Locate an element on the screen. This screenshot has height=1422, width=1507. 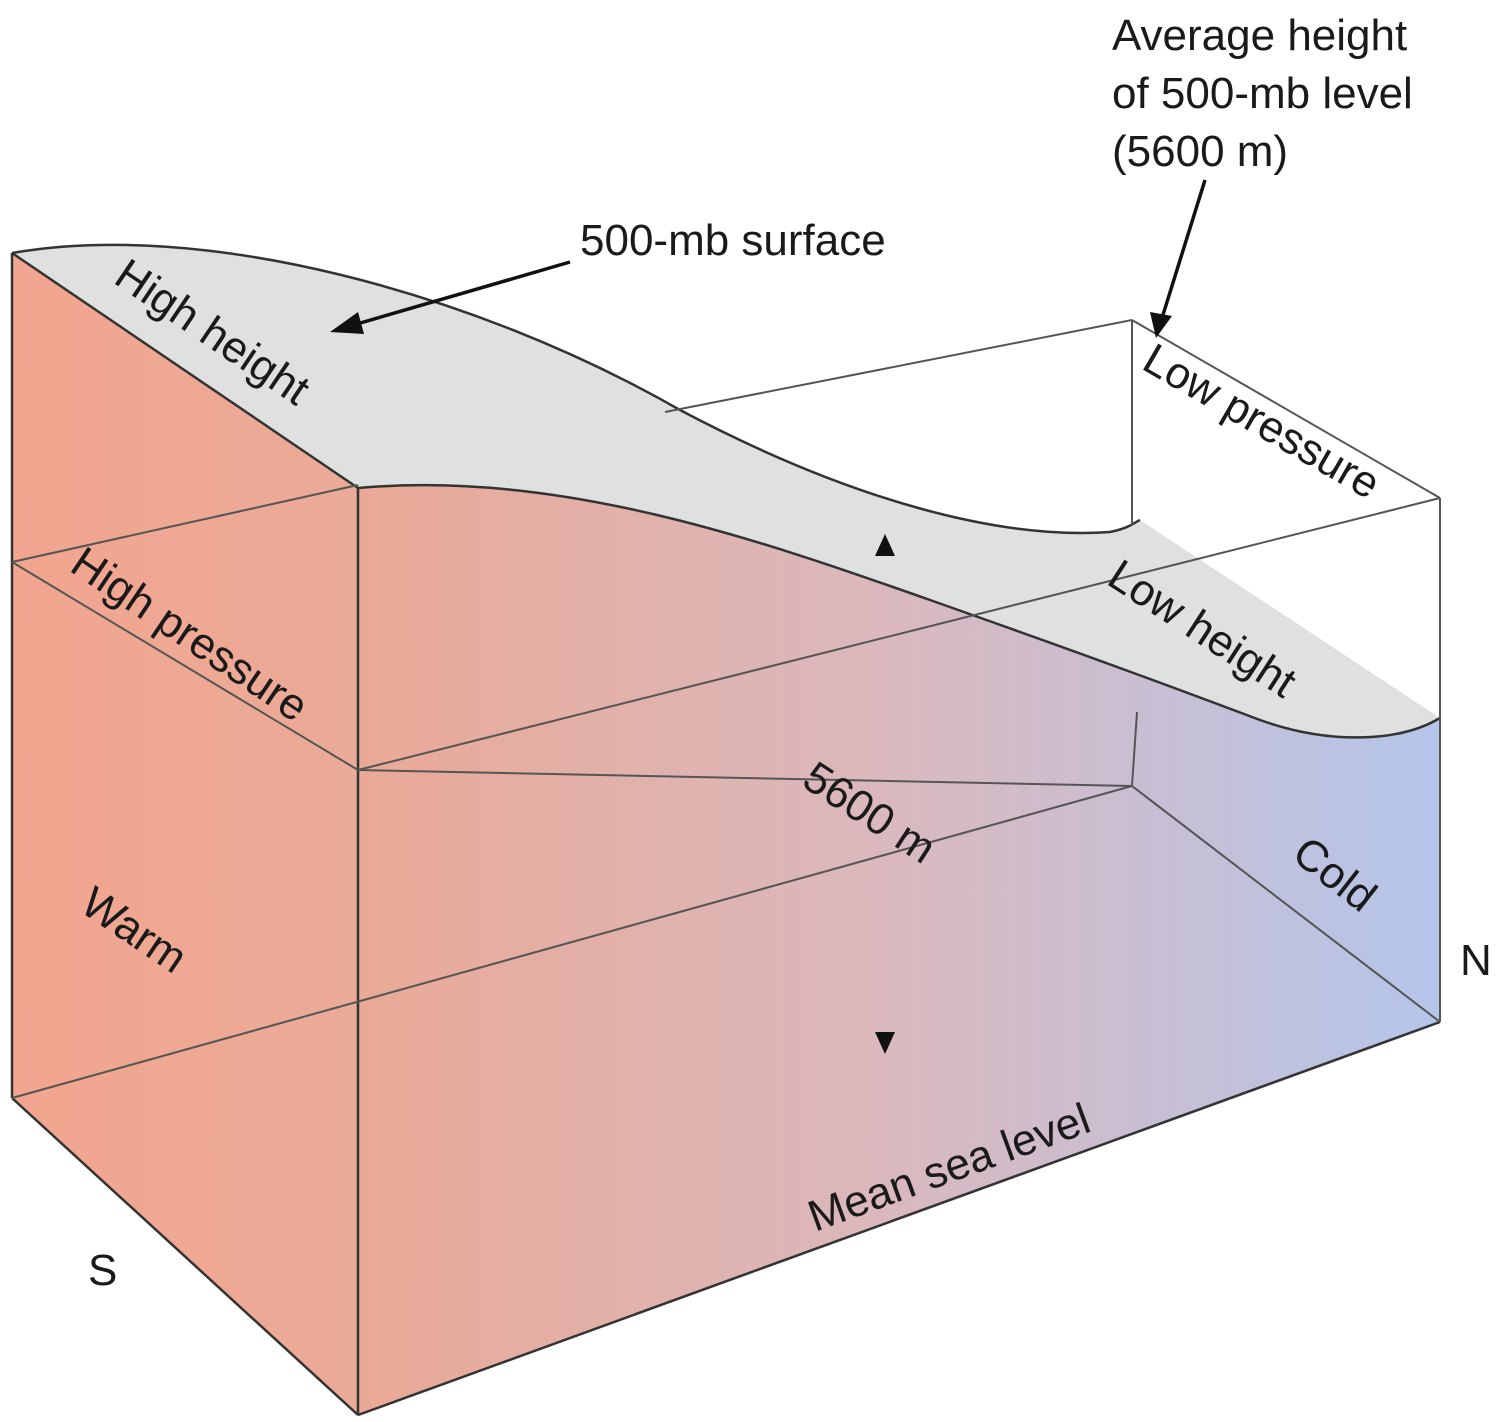
surface-label: 500-mb surface is located at coordinates (733, 240).